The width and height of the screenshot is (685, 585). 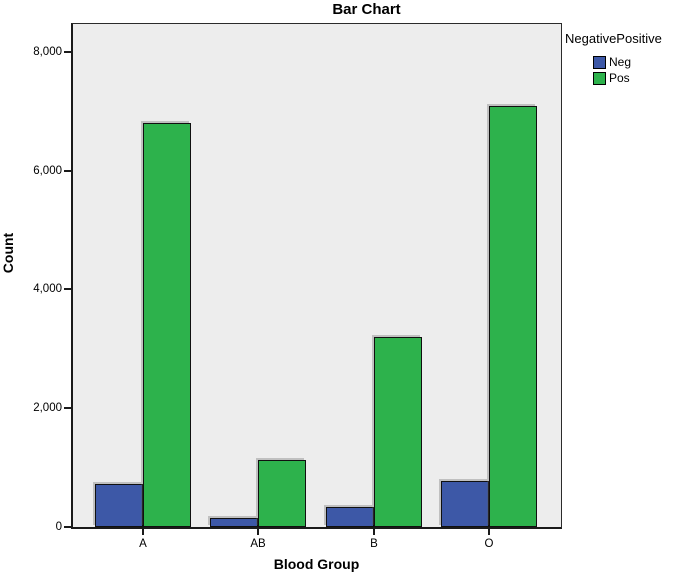 What do you see at coordinates (234, 522) in the screenshot?
I see `bar-neg-ab` at bounding box center [234, 522].